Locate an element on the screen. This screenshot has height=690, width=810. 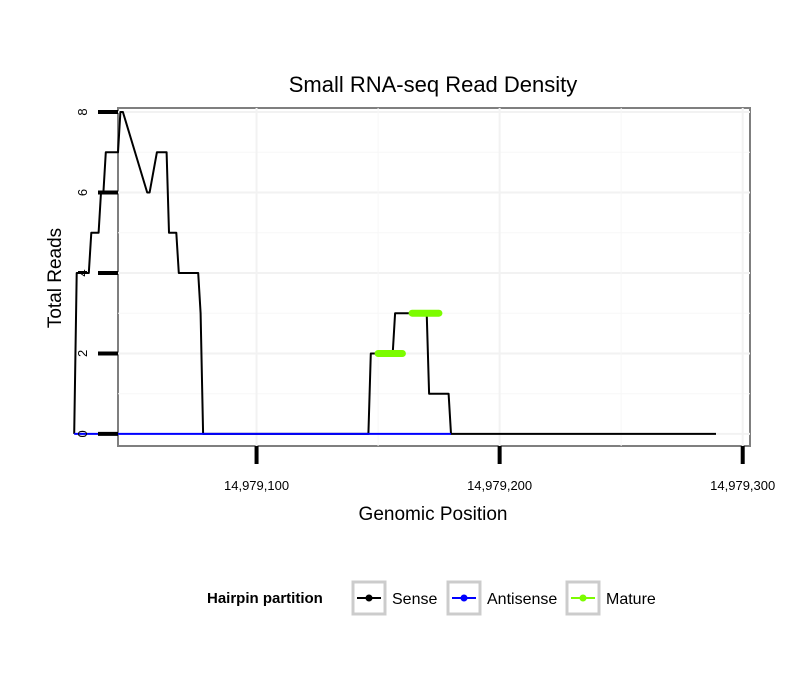
y-tick-label: 0 is located at coordinates (82, 433).